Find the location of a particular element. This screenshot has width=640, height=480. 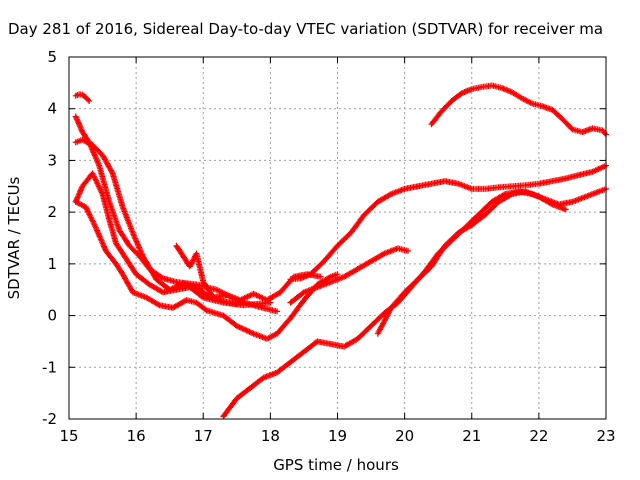

y-tick-label: 2 is located at coordinates (52, 212).